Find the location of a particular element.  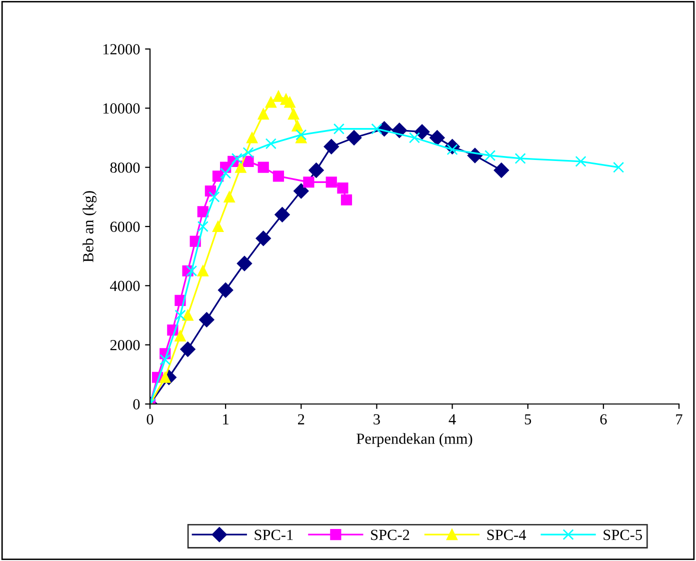

y-tick-label: 10000 is located at coordinates (121, 108).